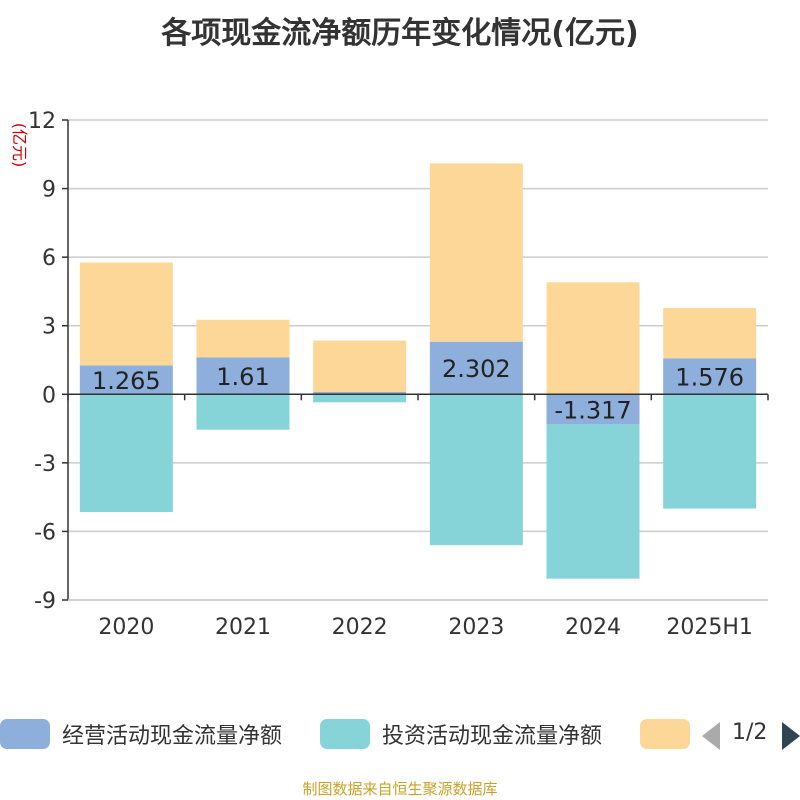  What do you see at coordinates (45, 601) in the screenshot?
I see `y-tick-label: -9` at bounding box center [45, 601].